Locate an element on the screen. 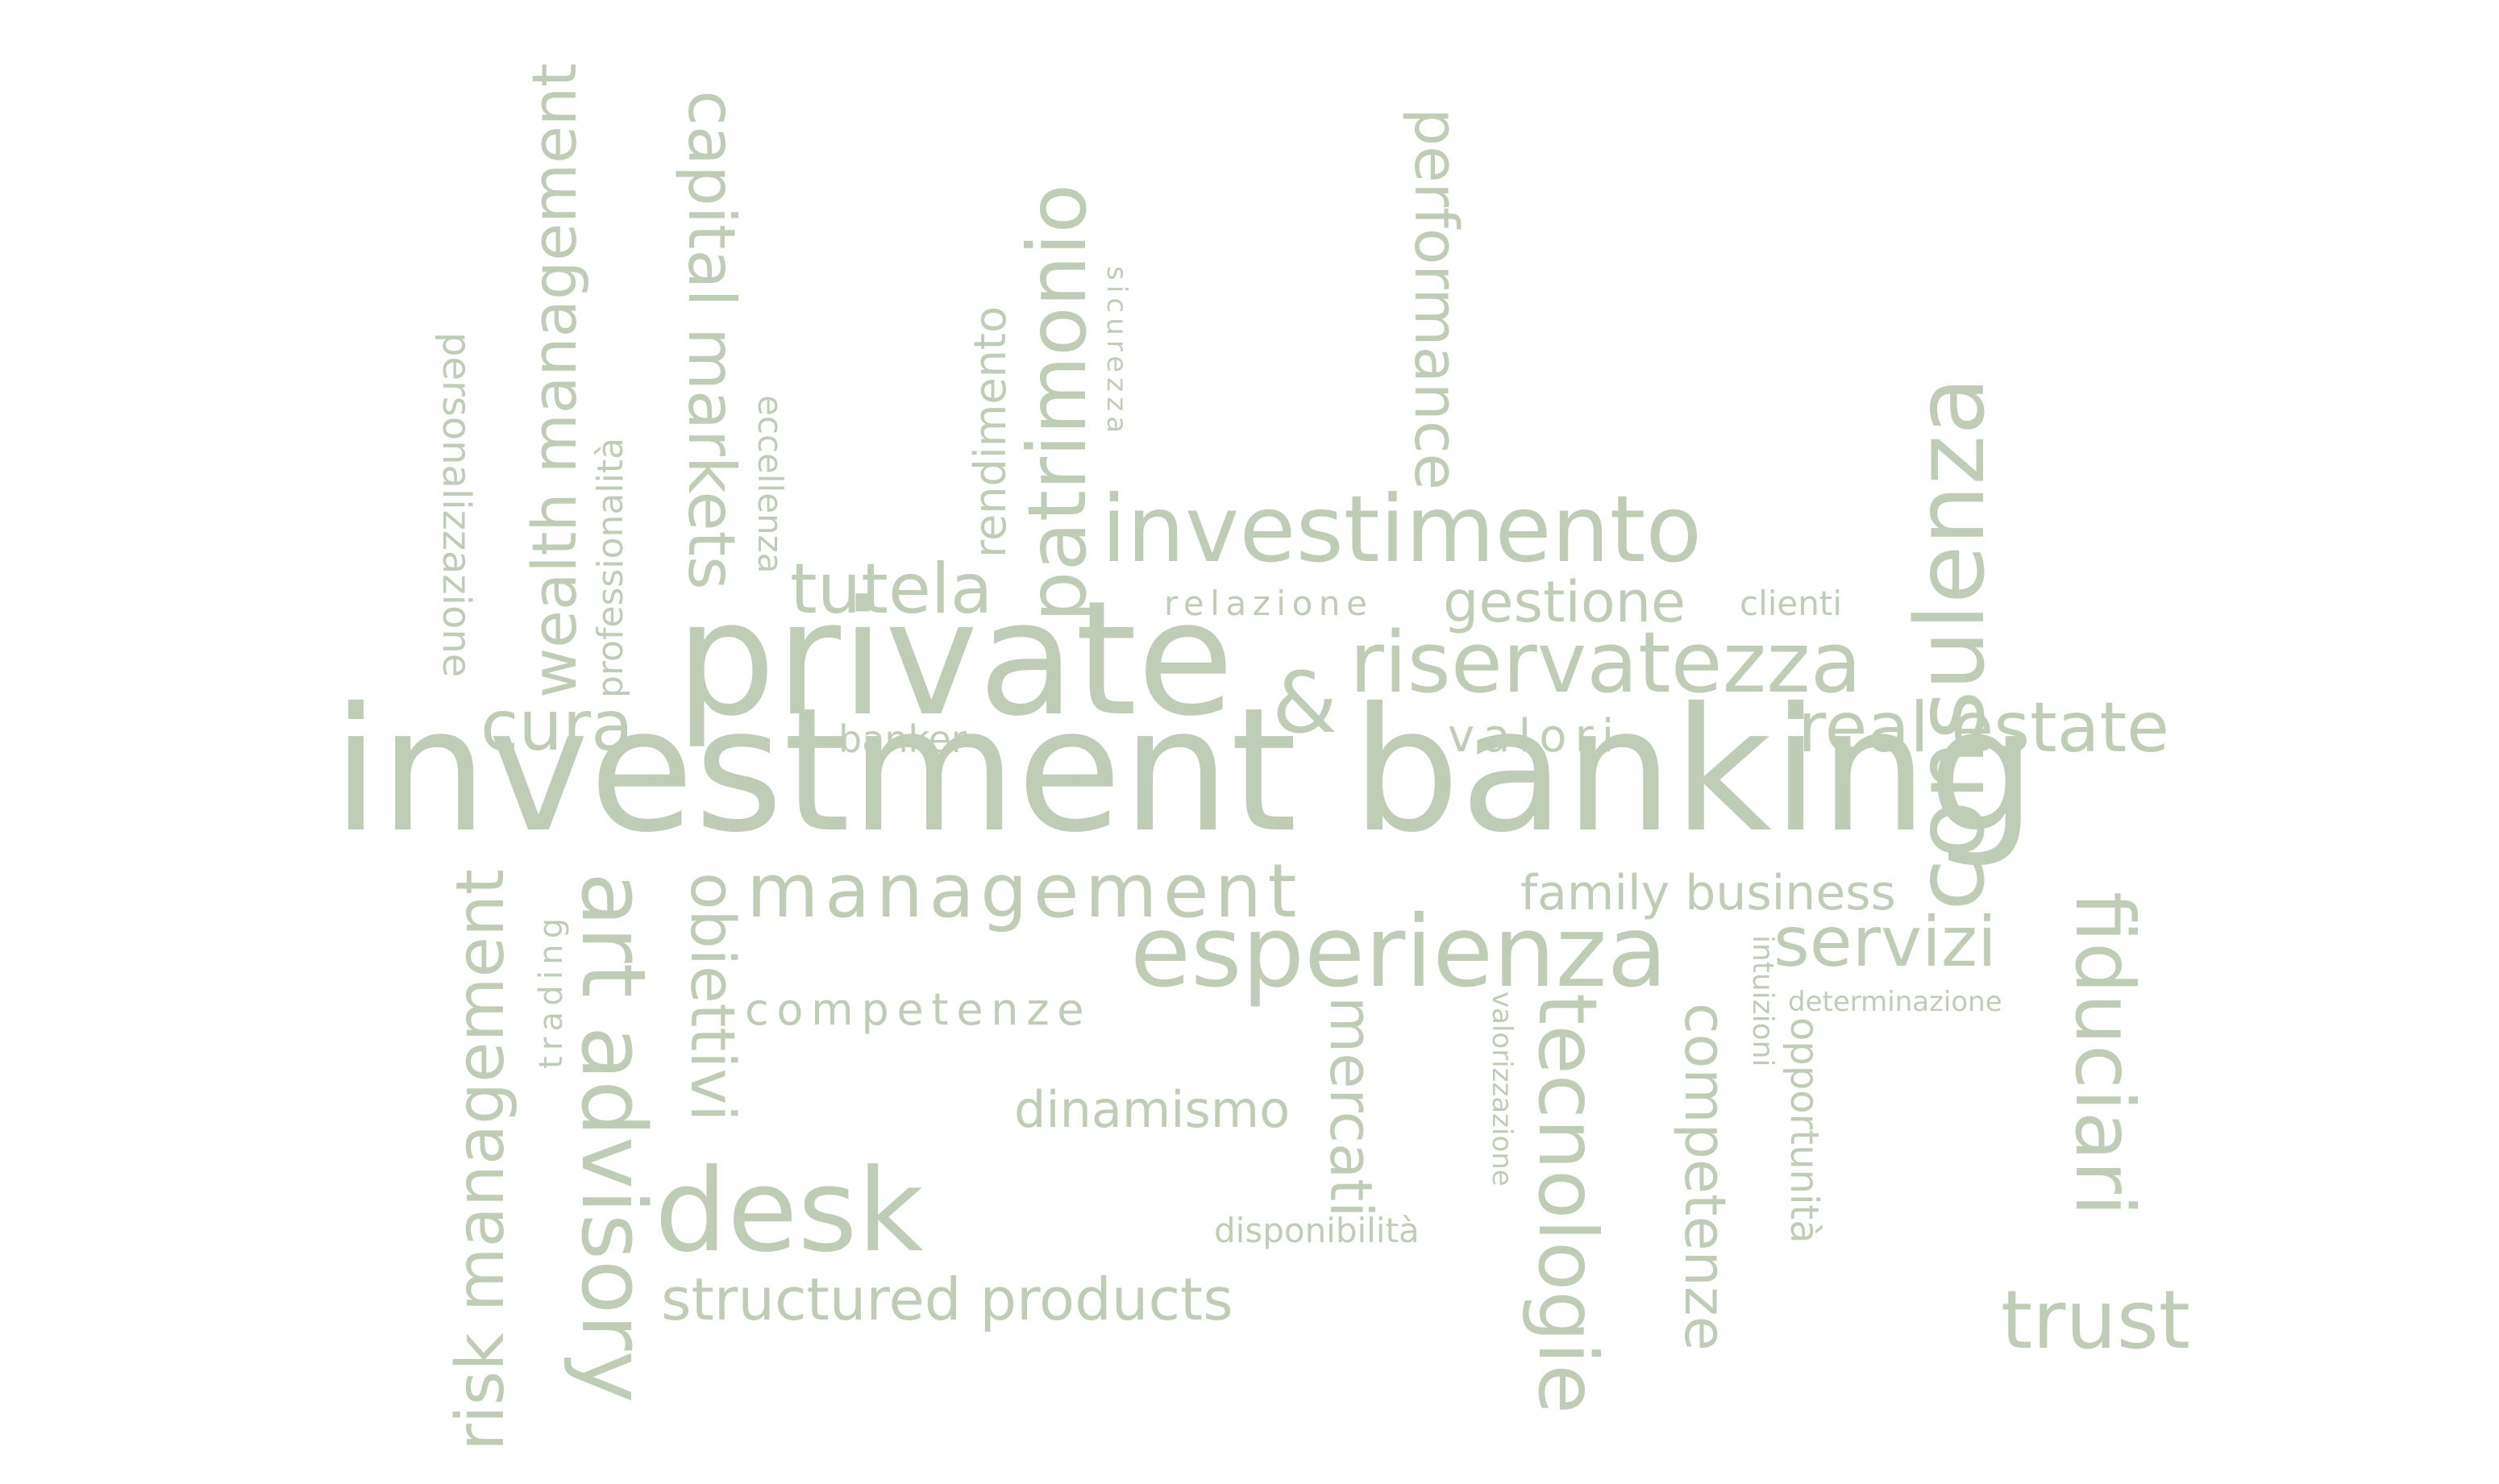  word-competenze-vertical: competenze is located at coordinates (1705, 1177).